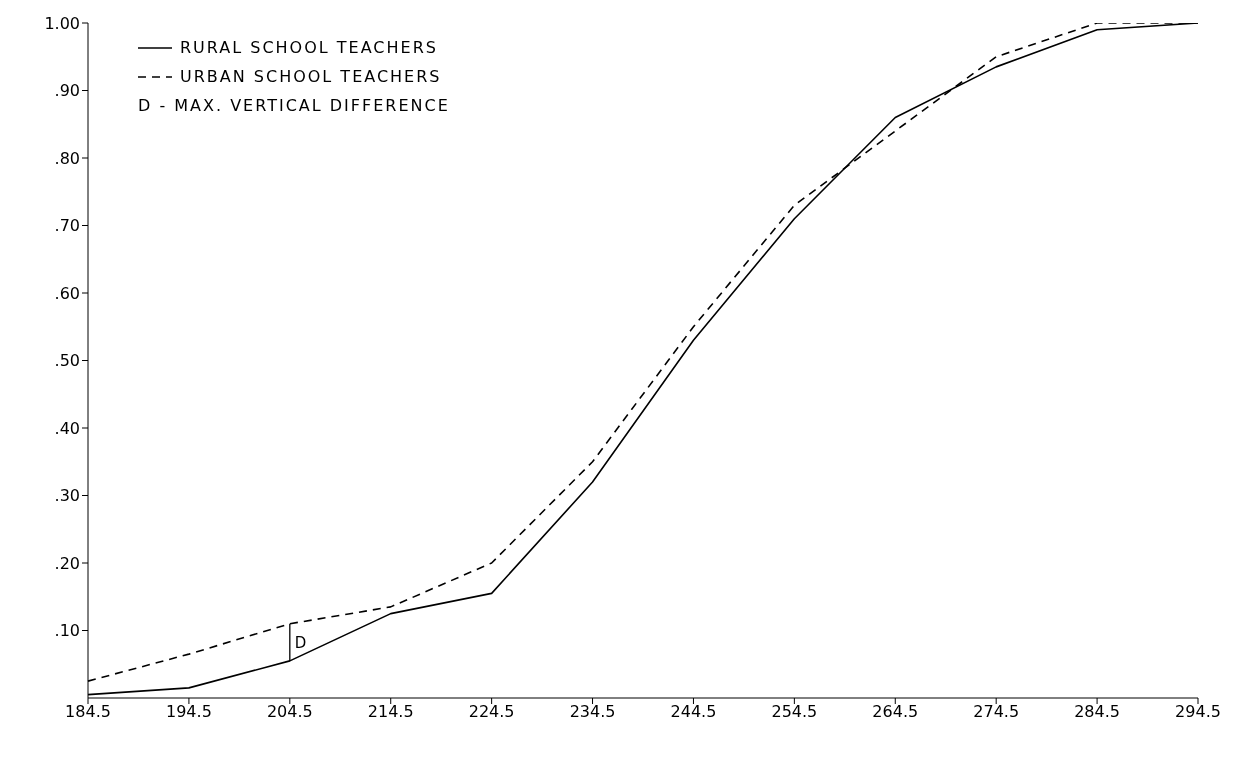 The width and height of the screenshot is (1246, 758). Describe the element at coordinates (189, 712) in the screenshot. I see `x-tick-label: 194.5` at that location.